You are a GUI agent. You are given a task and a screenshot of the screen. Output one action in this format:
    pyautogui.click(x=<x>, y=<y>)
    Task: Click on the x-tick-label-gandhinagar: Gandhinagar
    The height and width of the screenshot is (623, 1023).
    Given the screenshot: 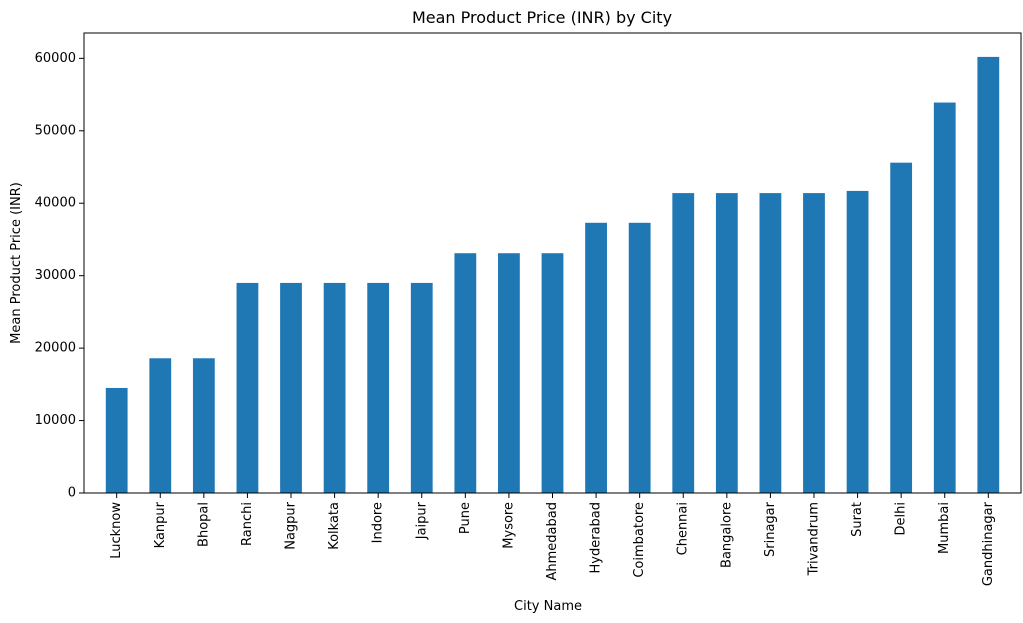 What is the action you would take?
    pyautogui.click(x=988, y=543)
    